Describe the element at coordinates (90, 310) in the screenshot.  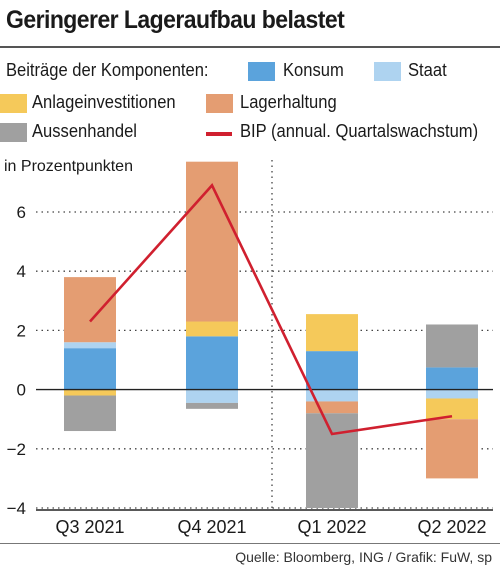
I see `bar-lagerhaltung-q3-2021` at that location.